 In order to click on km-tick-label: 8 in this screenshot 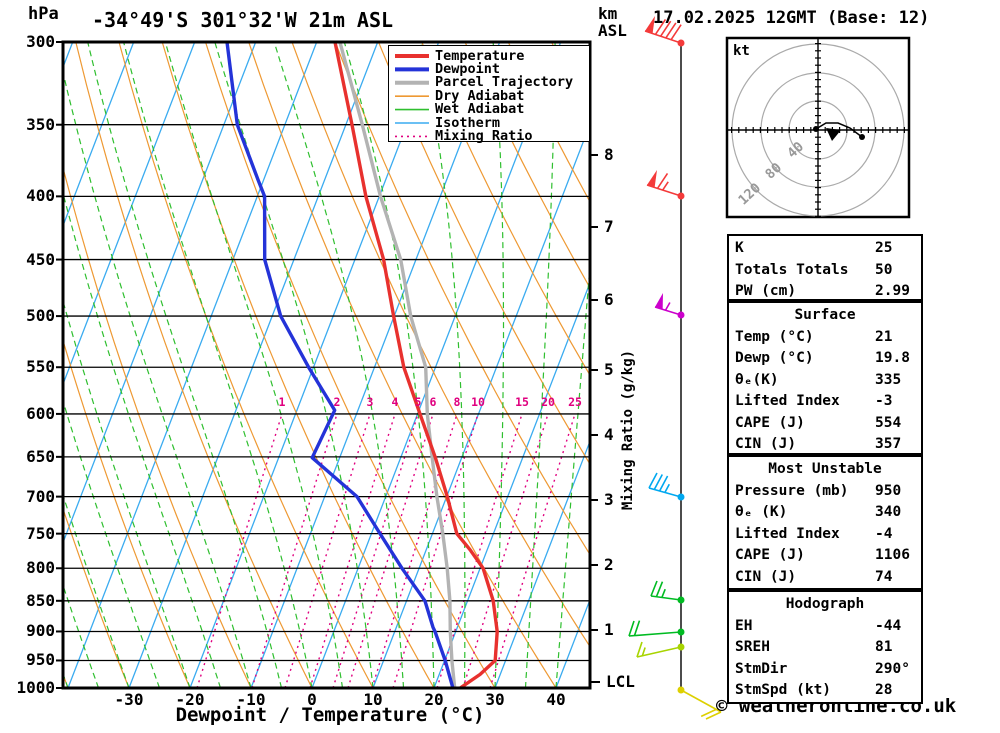, I will do `click(609, 154)`.